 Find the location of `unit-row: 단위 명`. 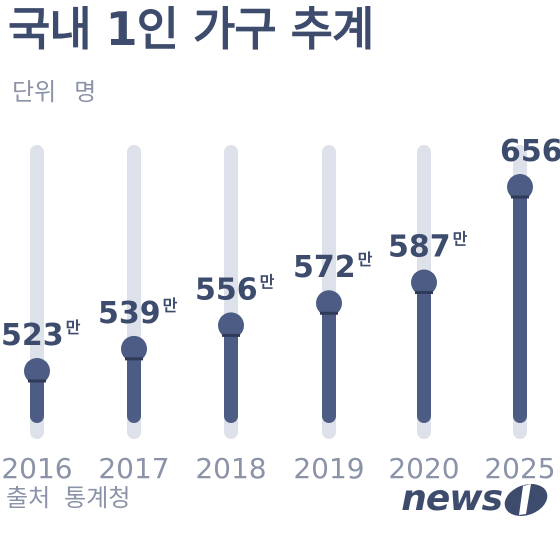

unit-row: 단위 명 is located at coordinates (54, 89).